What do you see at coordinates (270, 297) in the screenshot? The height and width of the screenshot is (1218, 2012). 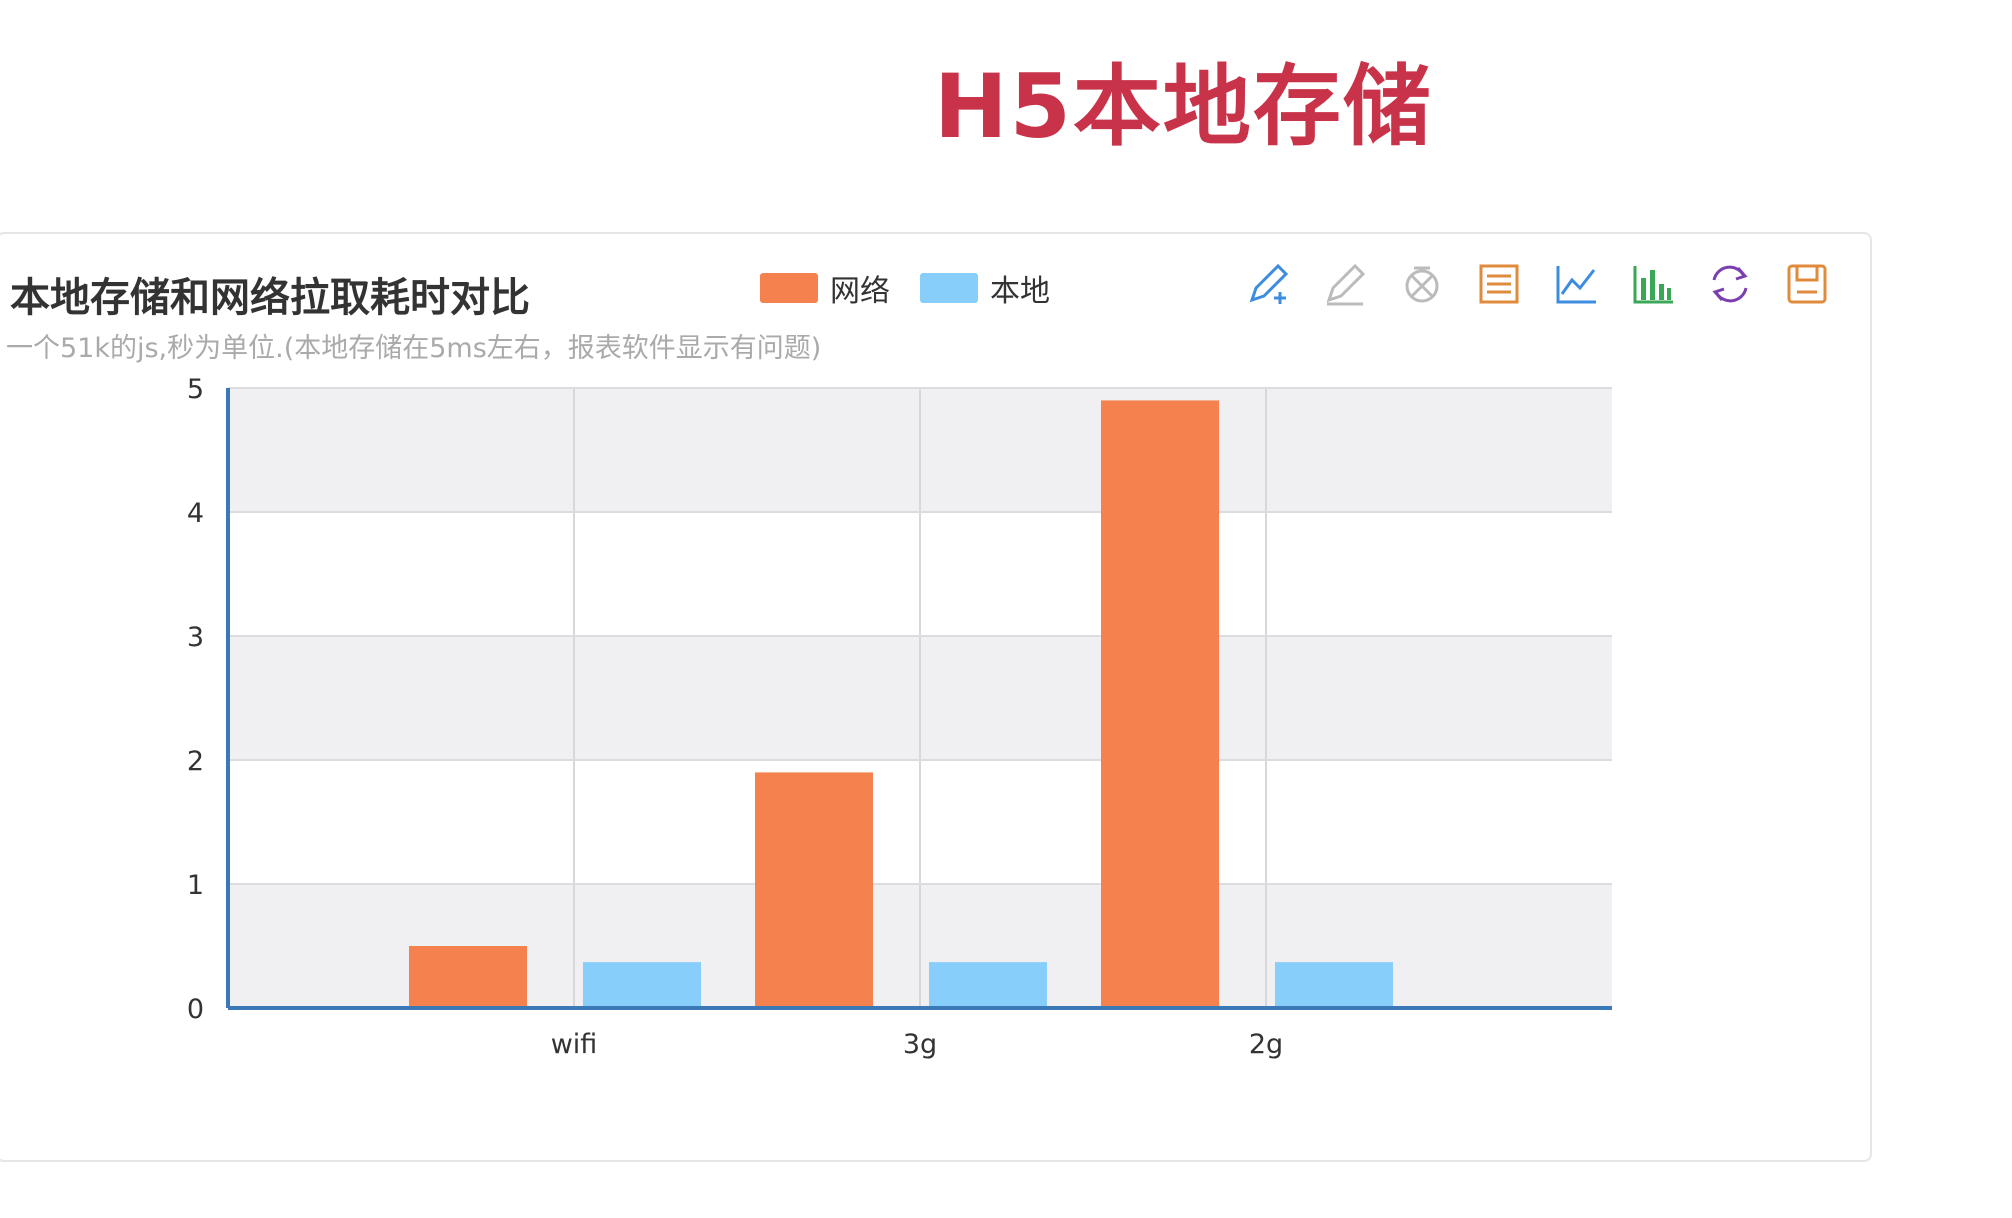 I see `chart-title: 本地存储和网络拉取耗时对比` at bounding box center [270, 297].